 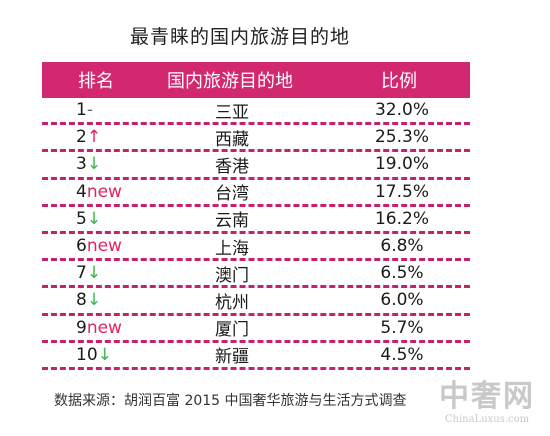 I want to click on rank-cell: 4new, so click(x=92, y=192).